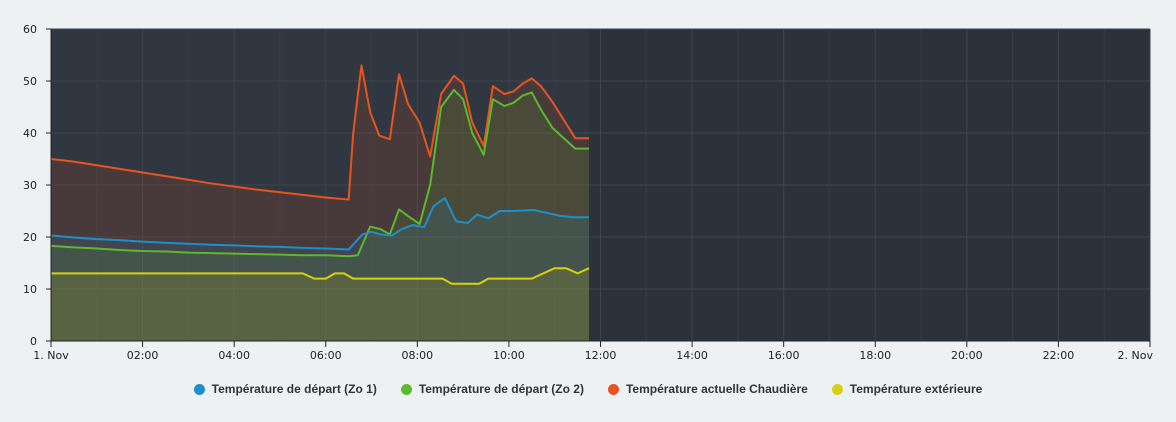 Image resolution: width=1176 pixels, height=422 pixels. I want to click on legend-item-exterieure: Température extérieure, so click(907, 389).